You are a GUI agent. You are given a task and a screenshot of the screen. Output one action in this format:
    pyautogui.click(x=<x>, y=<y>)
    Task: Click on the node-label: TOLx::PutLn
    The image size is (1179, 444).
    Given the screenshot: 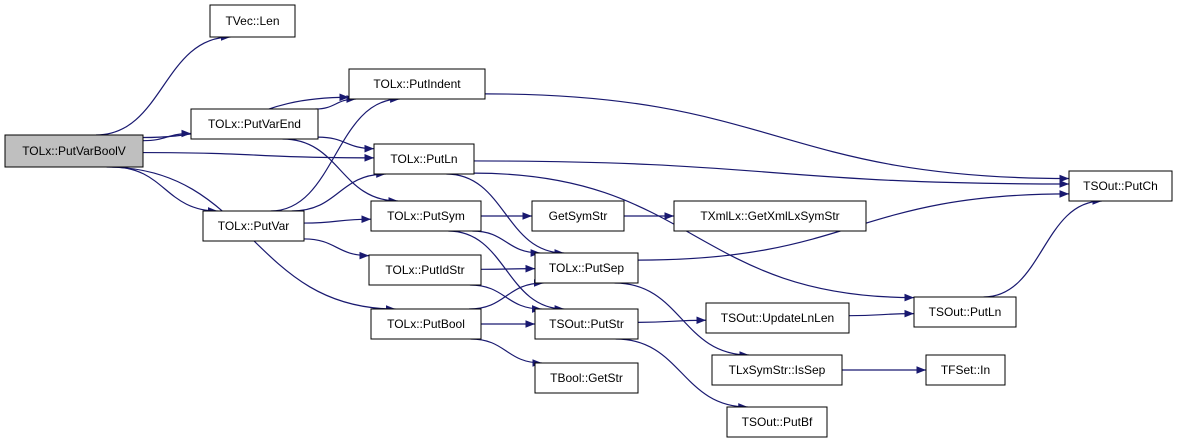 What is the action you would take?
    pyautogui.click(x=423, y=159)
    